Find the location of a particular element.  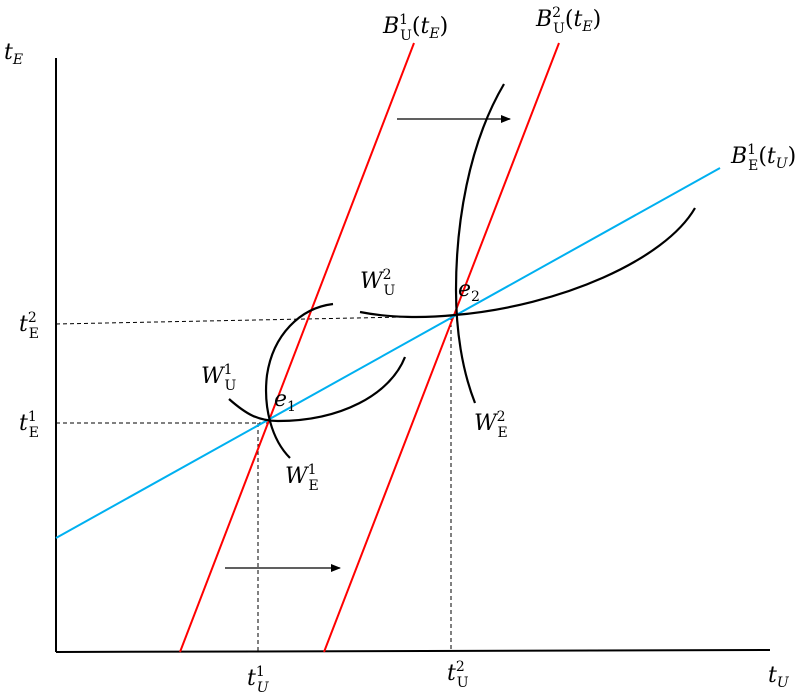

bu1-label: B1 U(tE) is located at coordinates (415, 28).